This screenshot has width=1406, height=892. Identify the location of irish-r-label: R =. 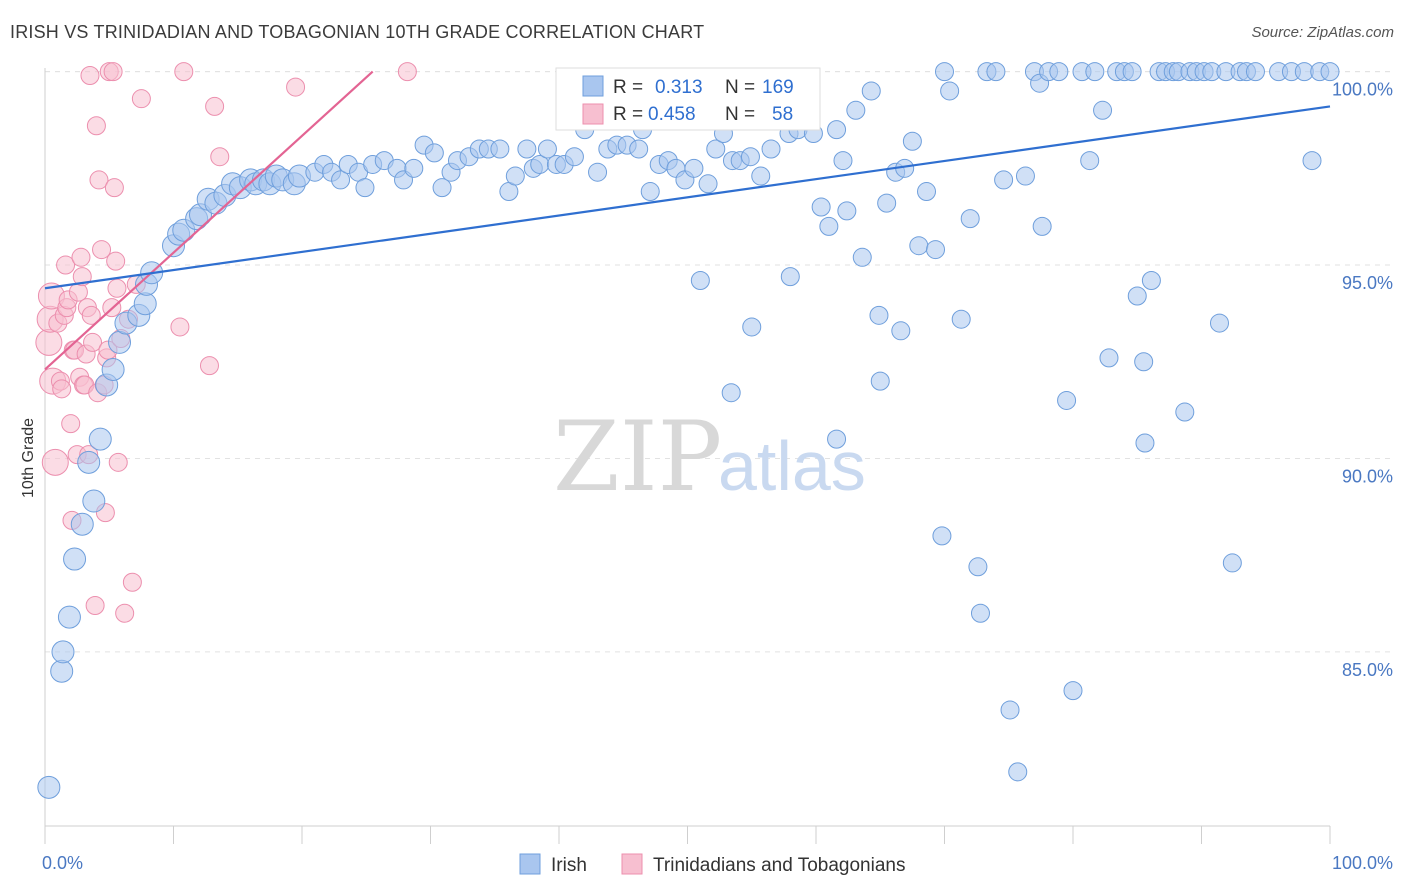
(628, 87).